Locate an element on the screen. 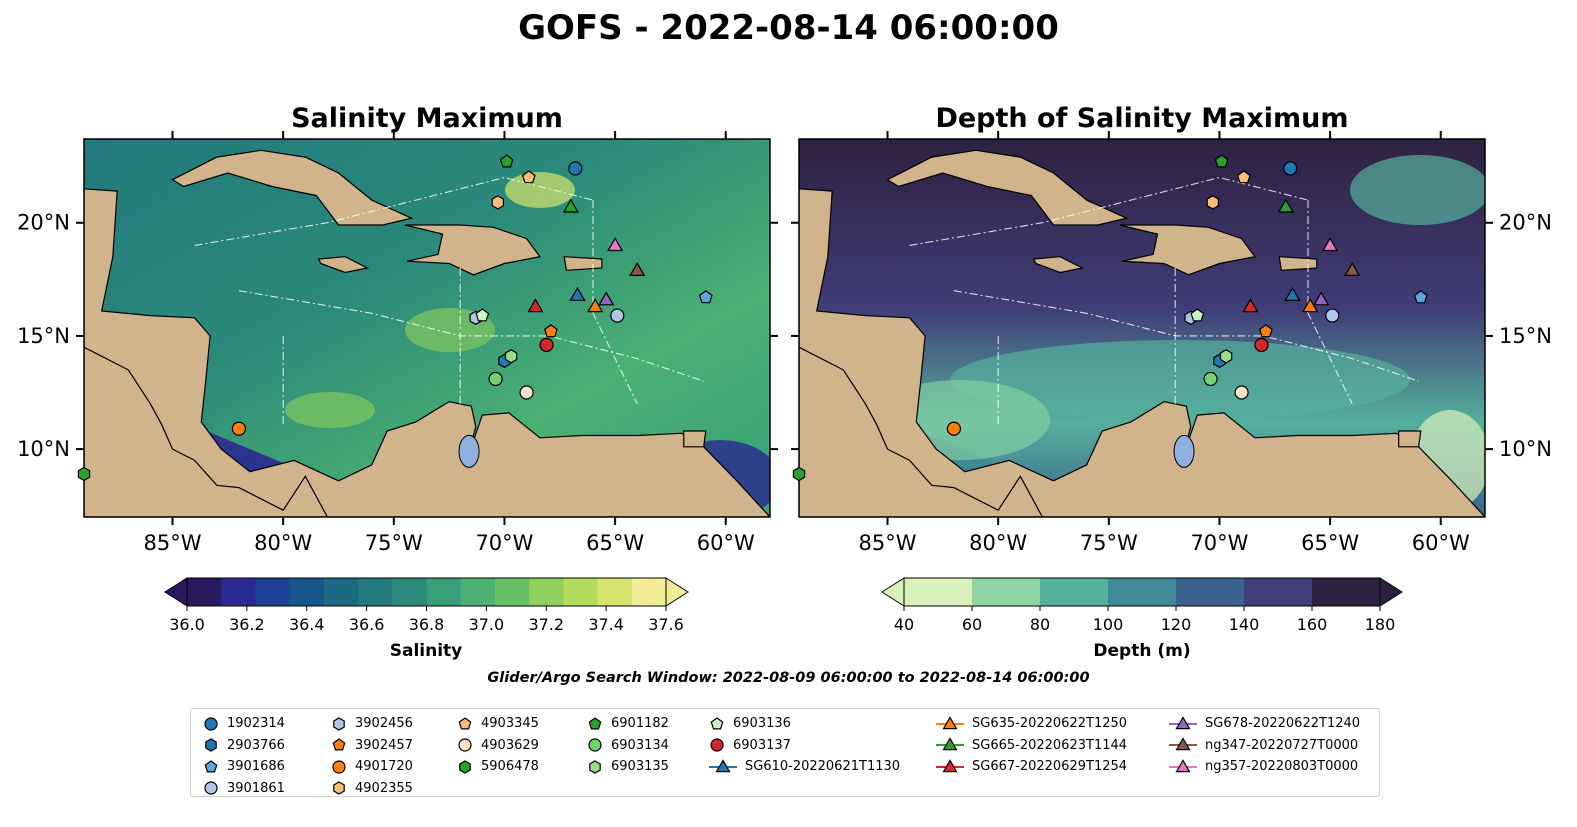  panel-title-depth: Depth of Salinity Maximum is located at coordinates (1142, 118).